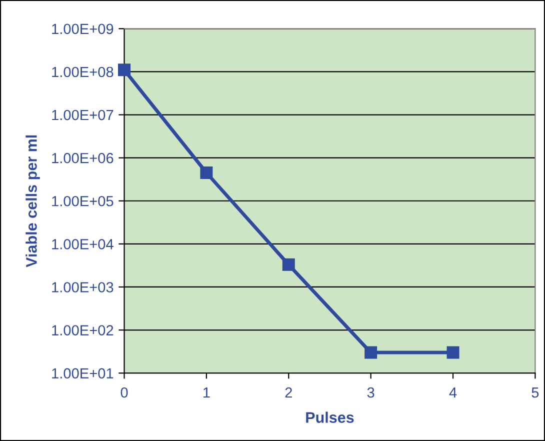  I want to click on x-tick-label: 4, so click(453, 393).